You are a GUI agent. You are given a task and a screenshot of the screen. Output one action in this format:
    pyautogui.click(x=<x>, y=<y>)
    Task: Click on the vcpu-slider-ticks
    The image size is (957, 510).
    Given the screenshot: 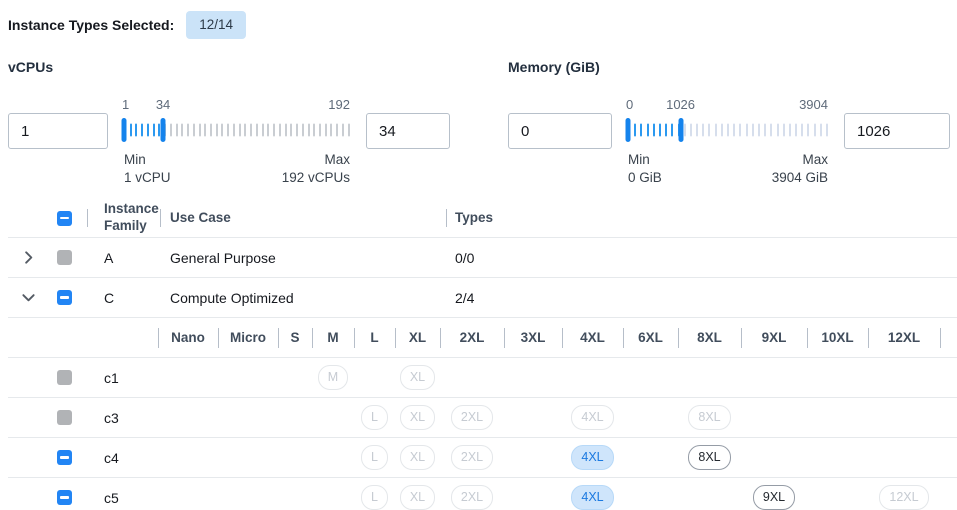 What is the action you would take?
    pyautogui.click(x=237, y=130)
    